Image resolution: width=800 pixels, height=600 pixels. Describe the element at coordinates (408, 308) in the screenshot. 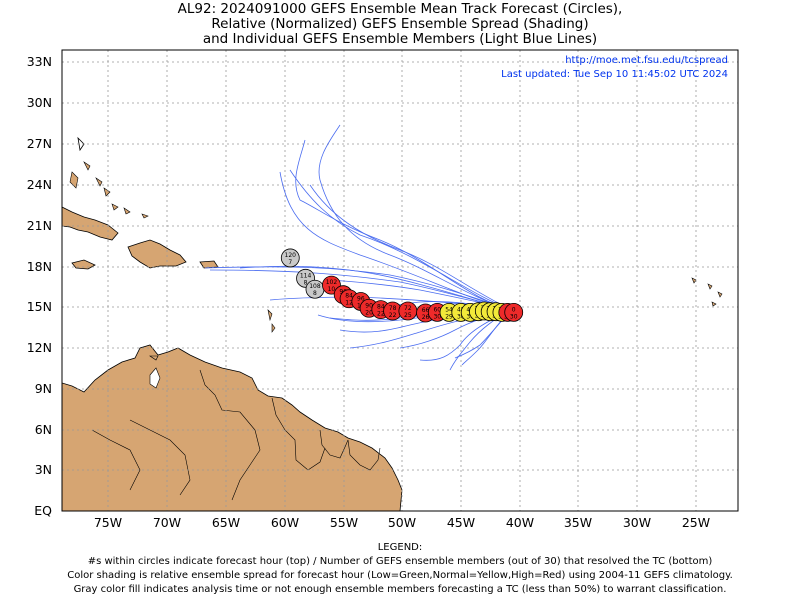

I see `track-point-hour: 72` at that location.